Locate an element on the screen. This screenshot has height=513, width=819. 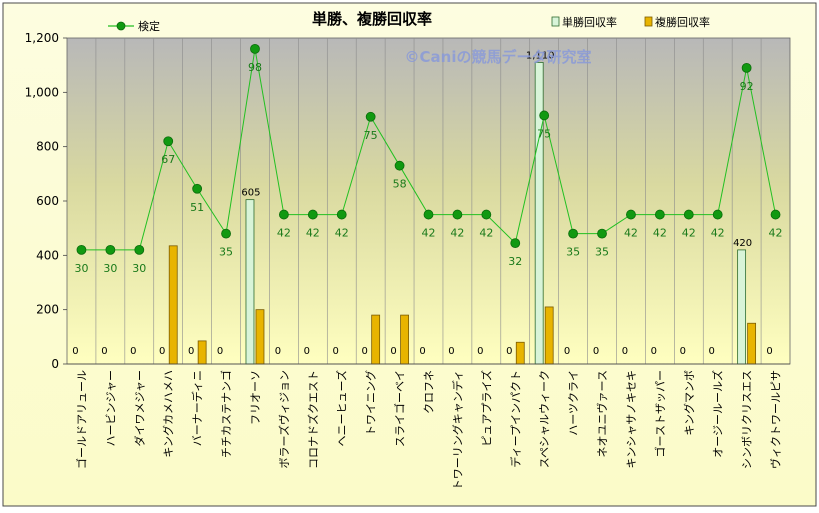
win-bar-label: 420 is located at coordinates (742, 243).